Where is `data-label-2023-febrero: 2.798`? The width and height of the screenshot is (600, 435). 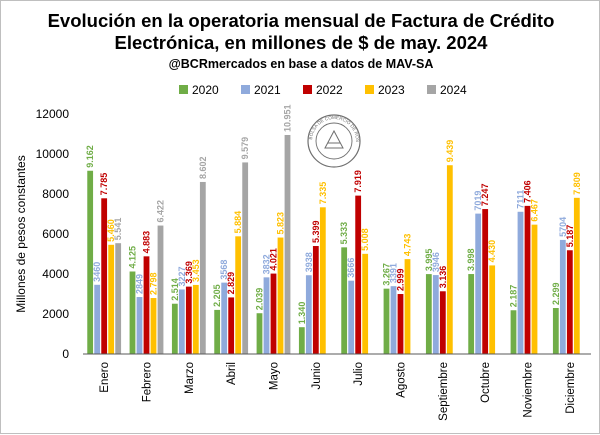
data-label-2023-febrero: 2.798 is located at coordinates (154, 284).